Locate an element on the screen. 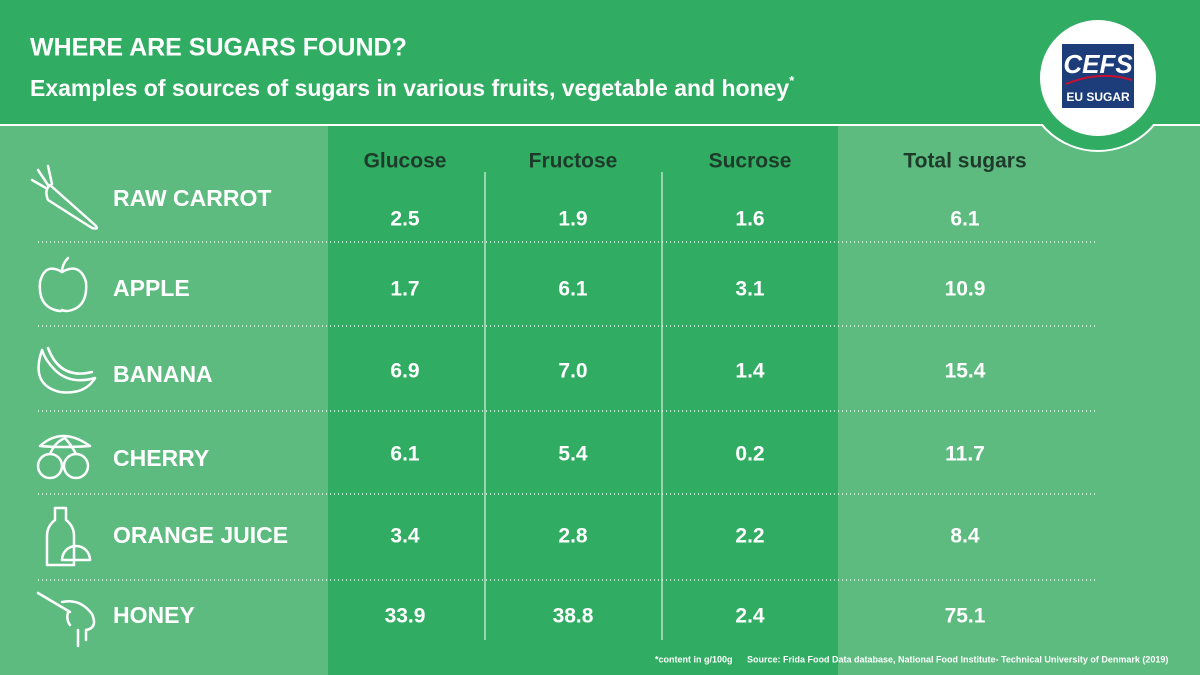 This screenshot has height=675, width=1200. footnote: *content in g/100g is located at coordinates (694, 659).